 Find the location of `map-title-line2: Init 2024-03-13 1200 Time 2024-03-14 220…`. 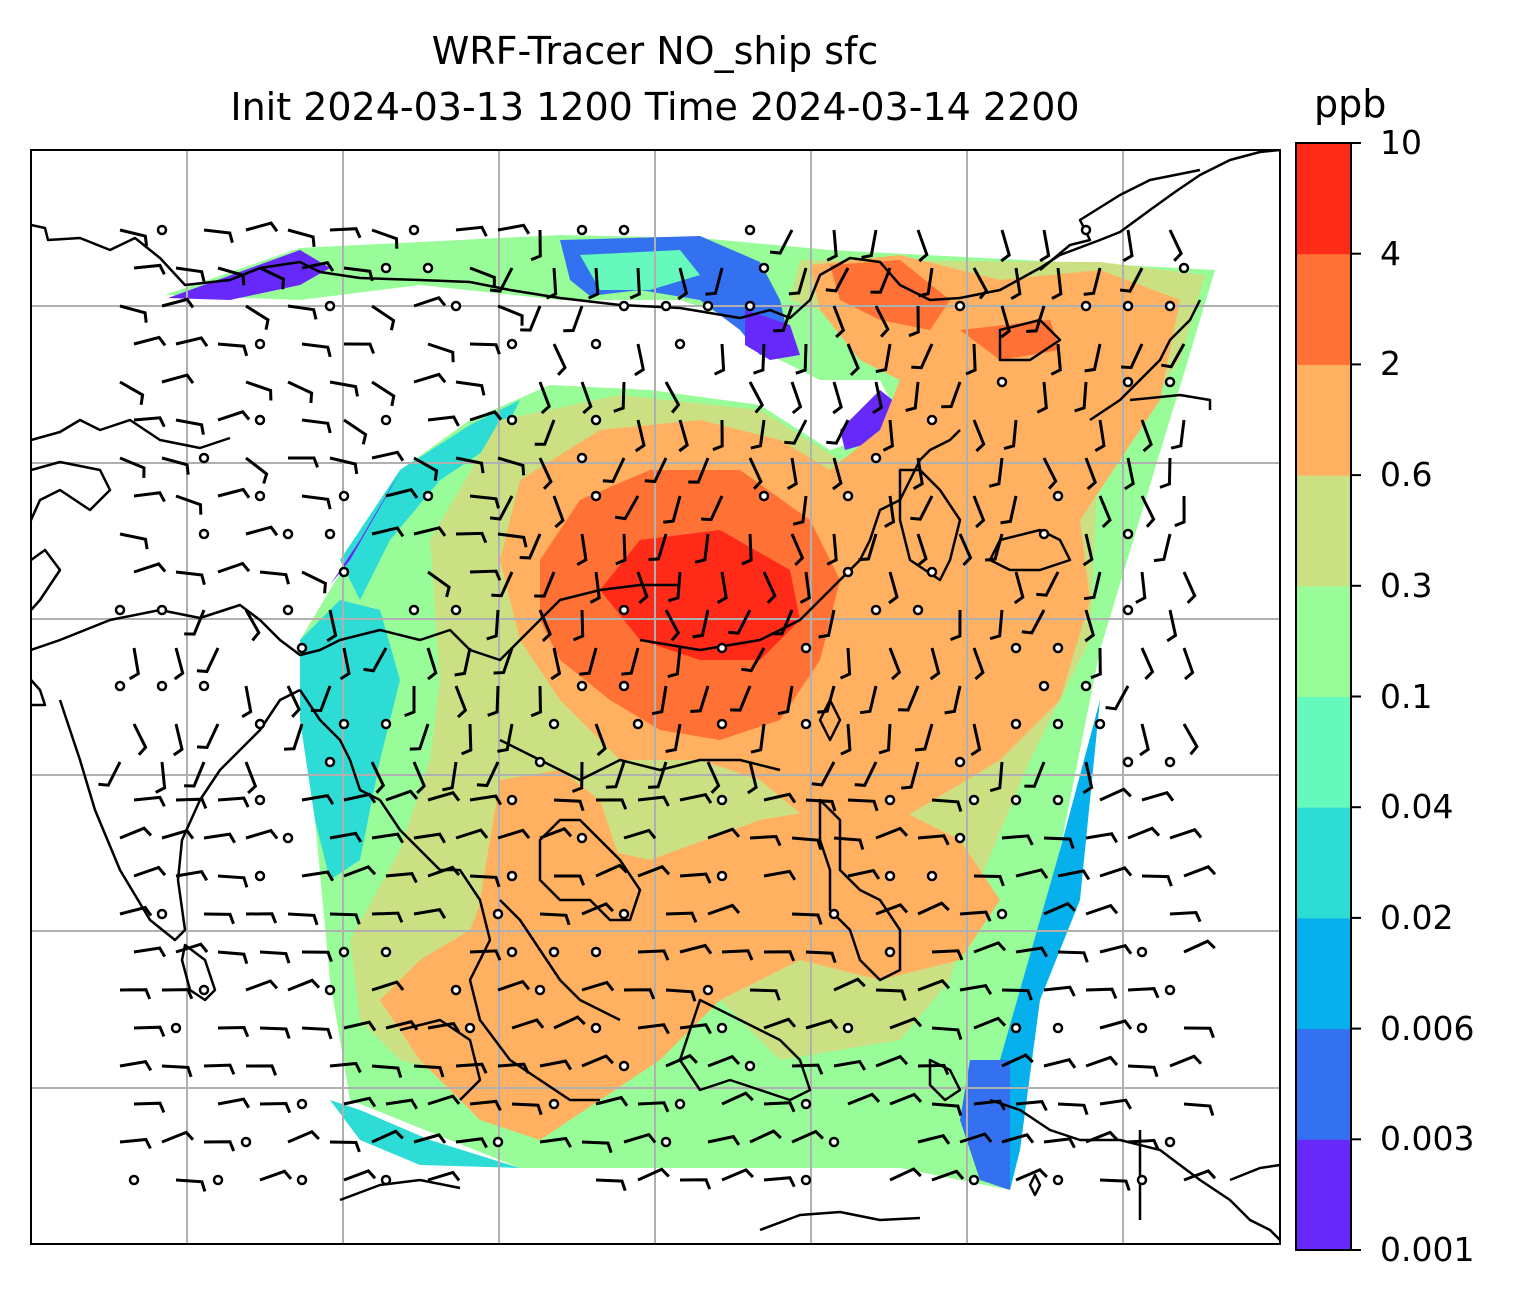

map-title-line2: Init 2024-03-13 1200 Time 2024-03-14 220… is located at coordinates (655, 107).